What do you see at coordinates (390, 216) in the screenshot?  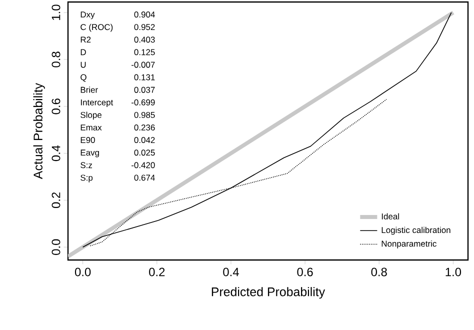 I see `legend-label: Ideal` at bounding box center [390, 216].